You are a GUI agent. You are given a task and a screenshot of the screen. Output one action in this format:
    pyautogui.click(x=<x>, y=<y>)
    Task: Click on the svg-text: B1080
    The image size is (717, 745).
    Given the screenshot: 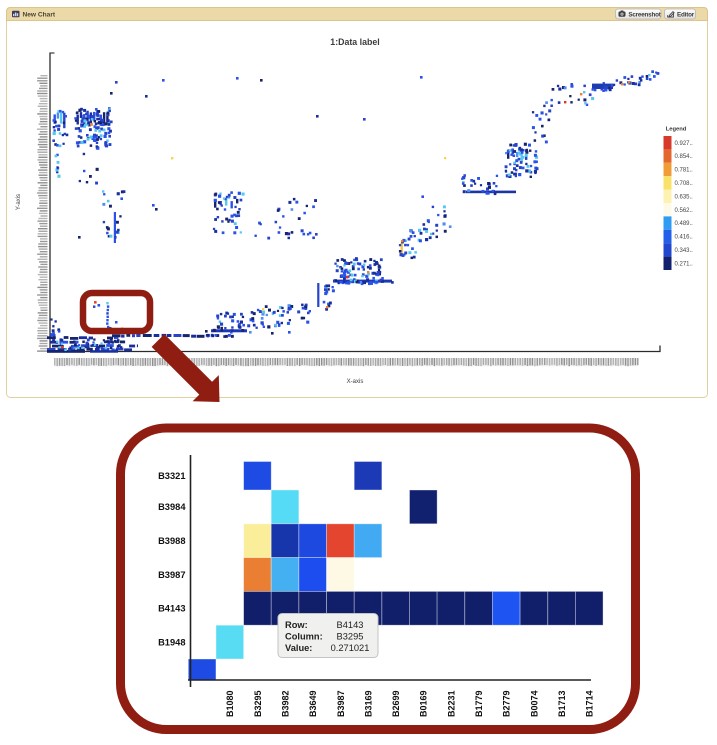 What is the action you would take?
    pyautogui.click(x=230, y=703)
    